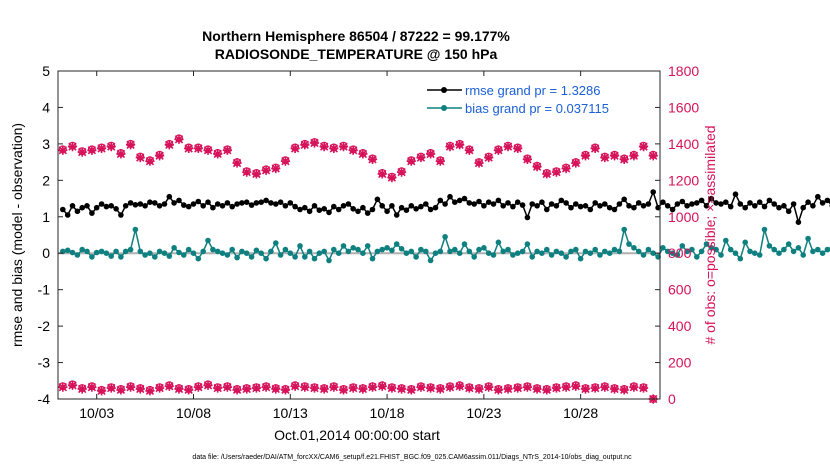  Describe the element at coordinates (46, 107) in the screenshot. I see `y-left-tick-label: 4` at that location.